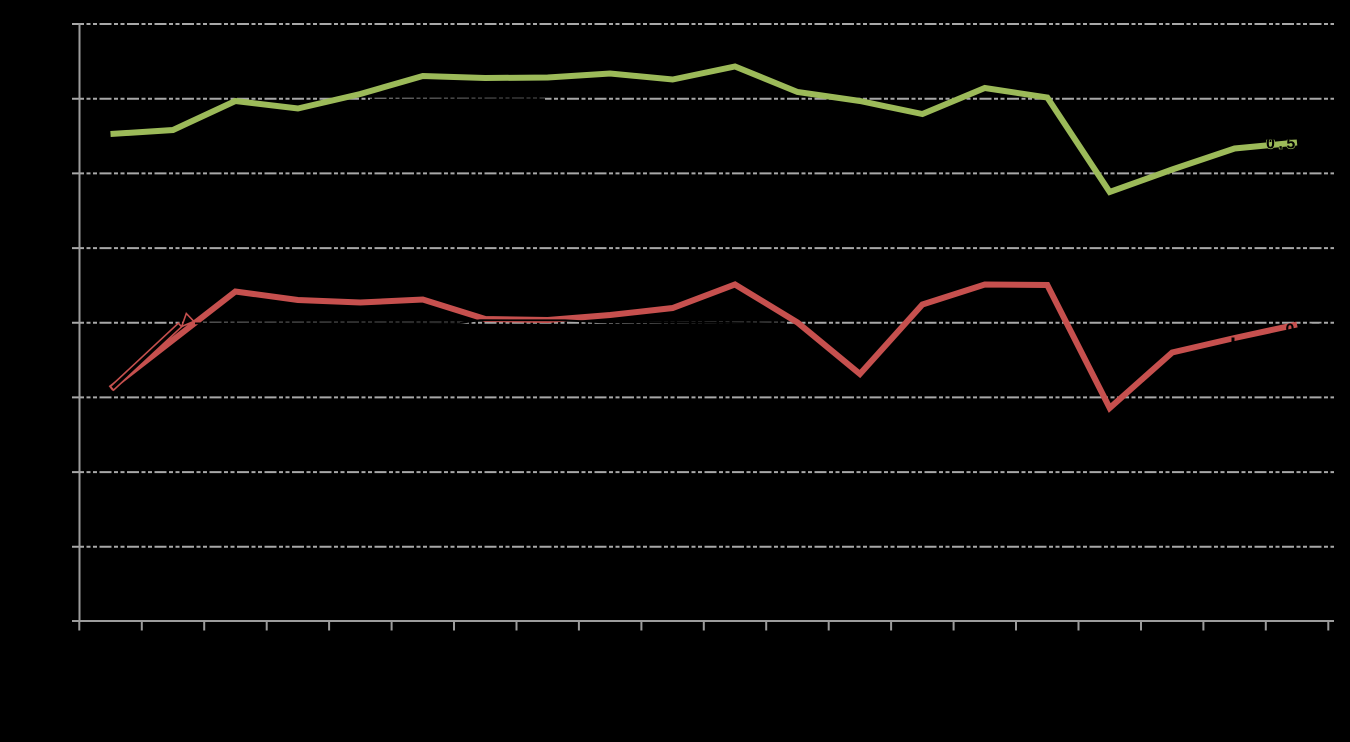 This screenshot has width=1350, height=742. I want to click on svg-text: 2,2, so click(1115, 100).